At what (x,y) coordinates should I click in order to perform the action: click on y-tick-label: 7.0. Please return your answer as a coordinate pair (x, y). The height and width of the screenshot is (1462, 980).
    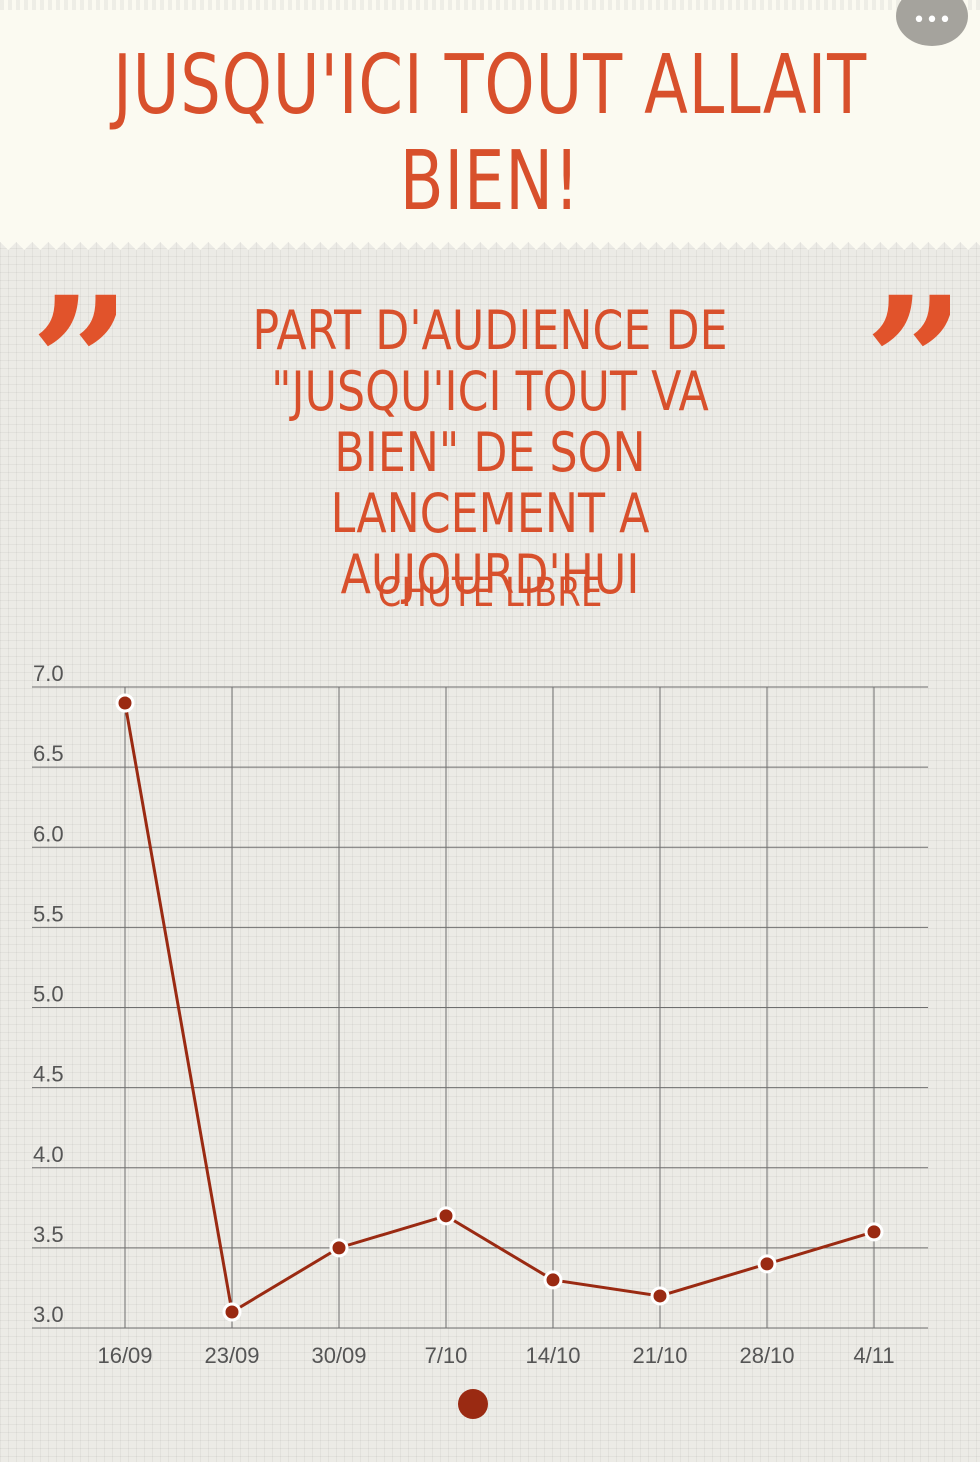
    Looking at the image, I should click on (48, 673).